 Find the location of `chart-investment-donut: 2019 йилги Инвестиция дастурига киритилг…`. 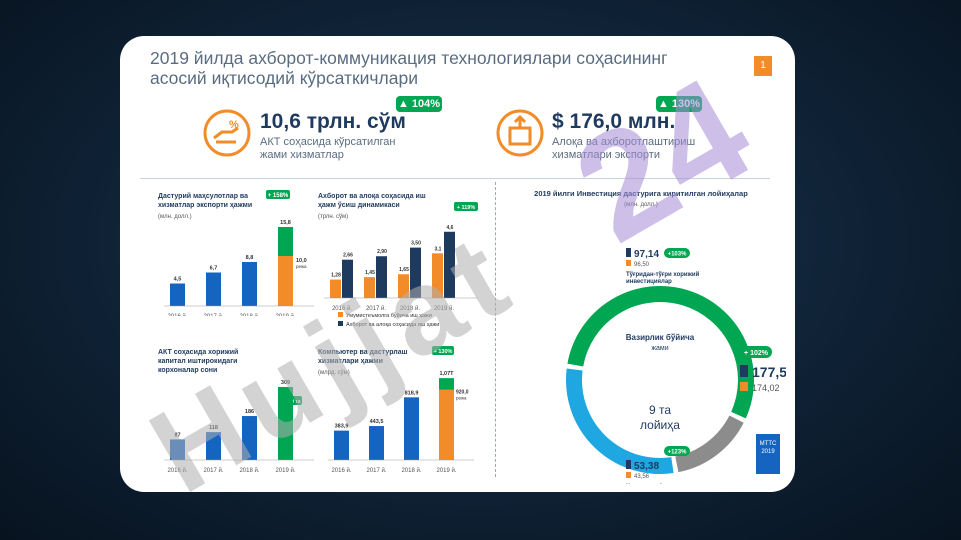

chart-investment-donut: 2019 йилги Инвестиция дастурига киритилг… is located at coordinates (660, 336).